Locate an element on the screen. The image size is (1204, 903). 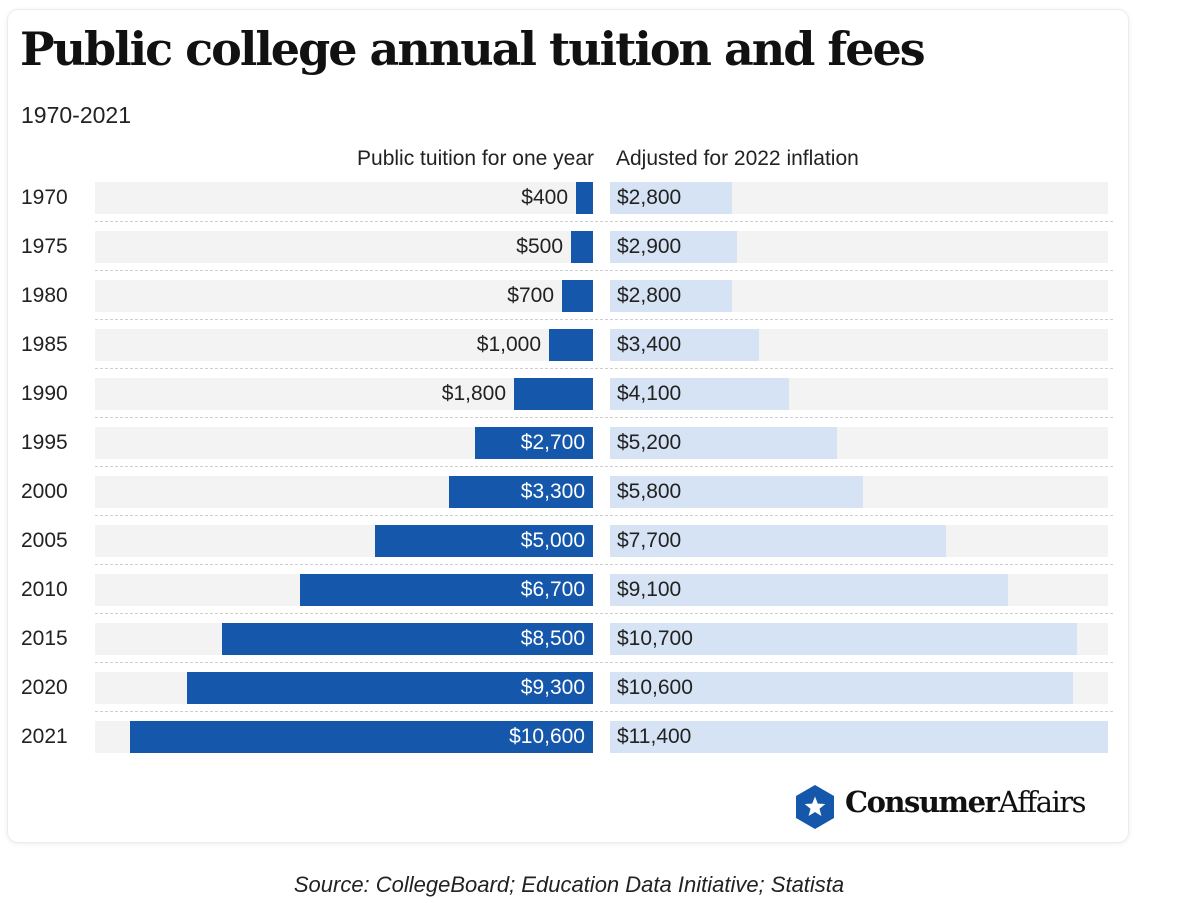
value-label-nominal-2005: $5,000 is located at coordinates (552, 540).